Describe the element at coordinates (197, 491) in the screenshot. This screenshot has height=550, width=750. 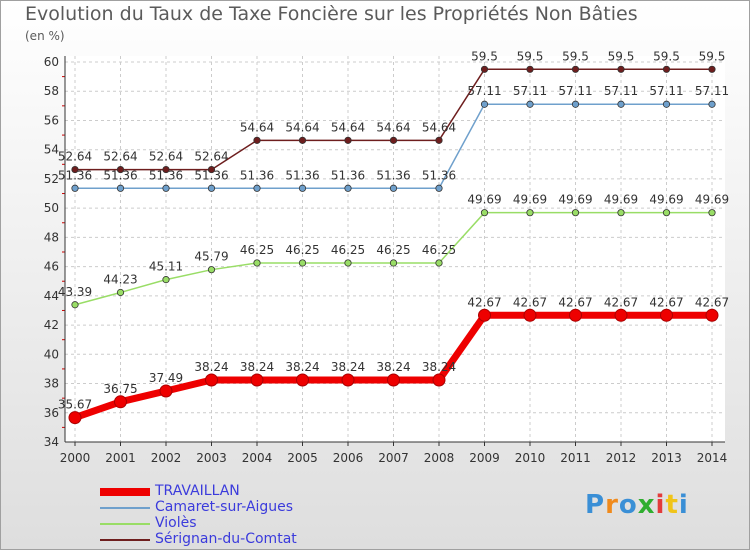
I see `legend-label: TRAVAILLAN` at that location.